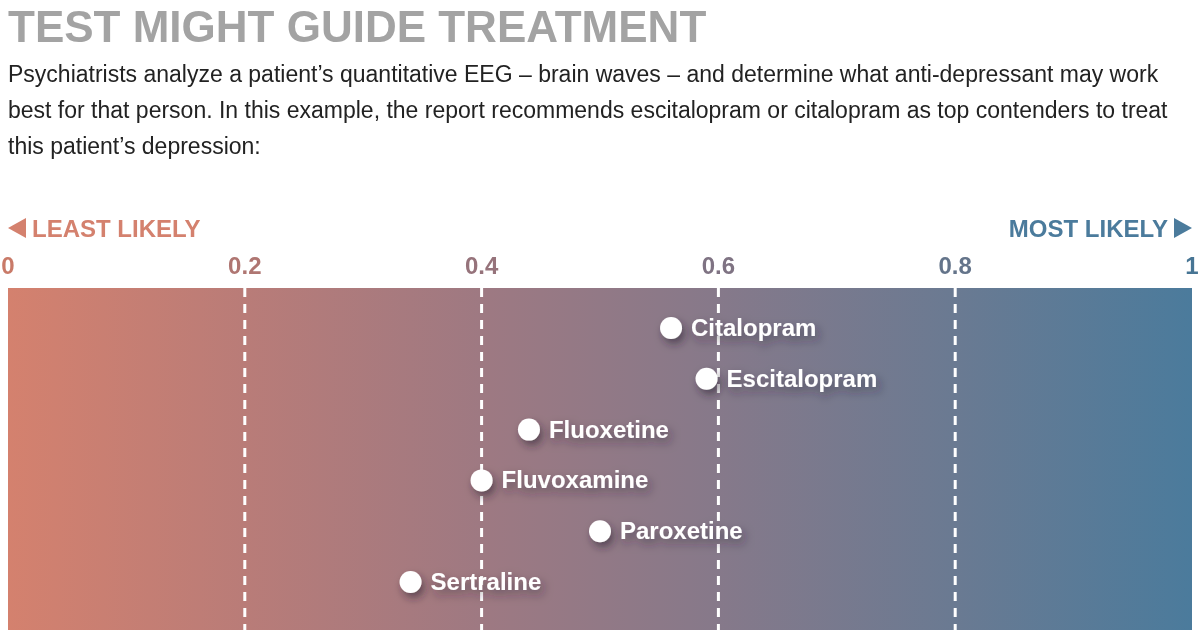  What do you see at coordinates (1088, 228) in the screenshot?
I see `text: MOST LIKELY` at bounding box center [1088, 228].